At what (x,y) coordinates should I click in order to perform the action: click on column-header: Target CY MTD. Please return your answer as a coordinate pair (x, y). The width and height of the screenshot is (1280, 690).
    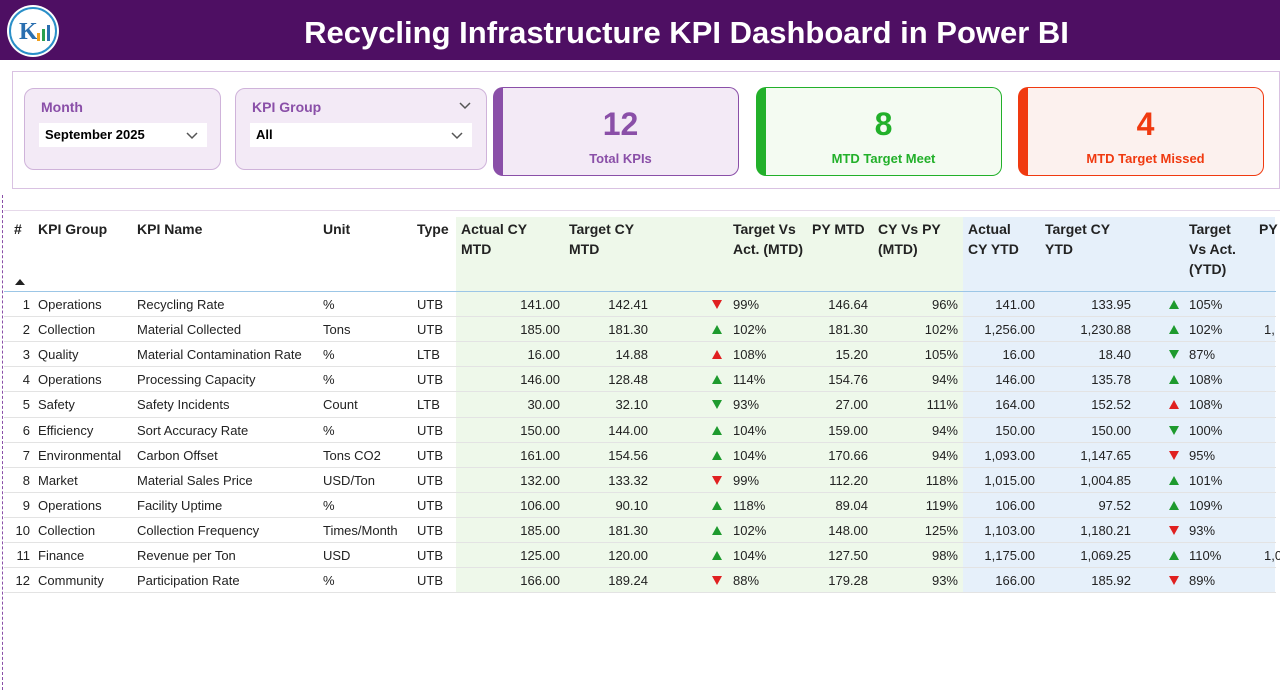
    Looking at the image, I should click on (601, 239).